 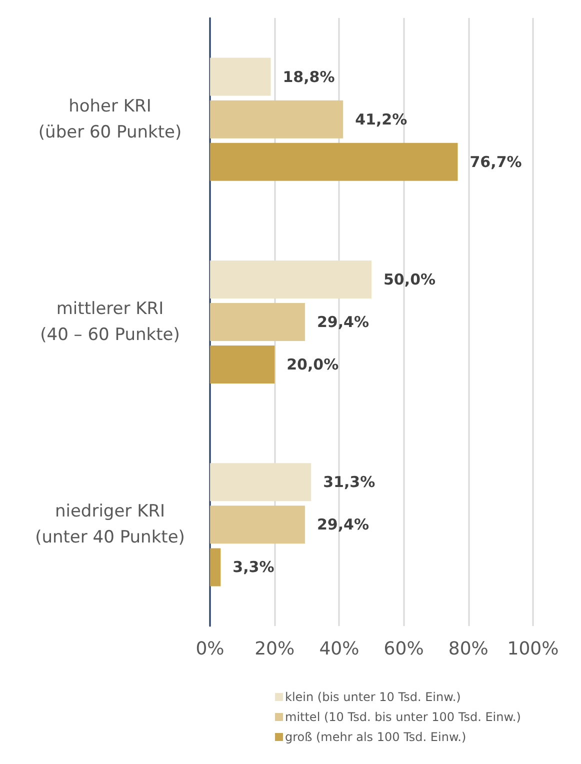 I want to click on data-label: 18,8%, so click(x=308, y=77).